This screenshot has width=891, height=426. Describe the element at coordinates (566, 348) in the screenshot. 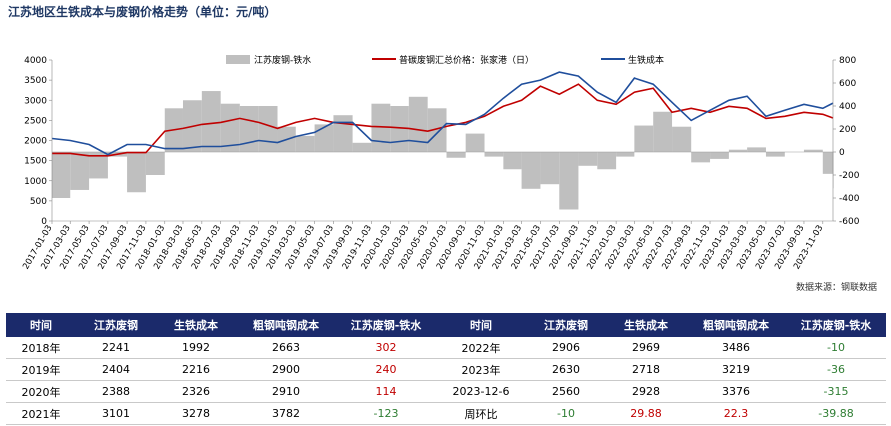

I see `table-cell: 2906` at that location.